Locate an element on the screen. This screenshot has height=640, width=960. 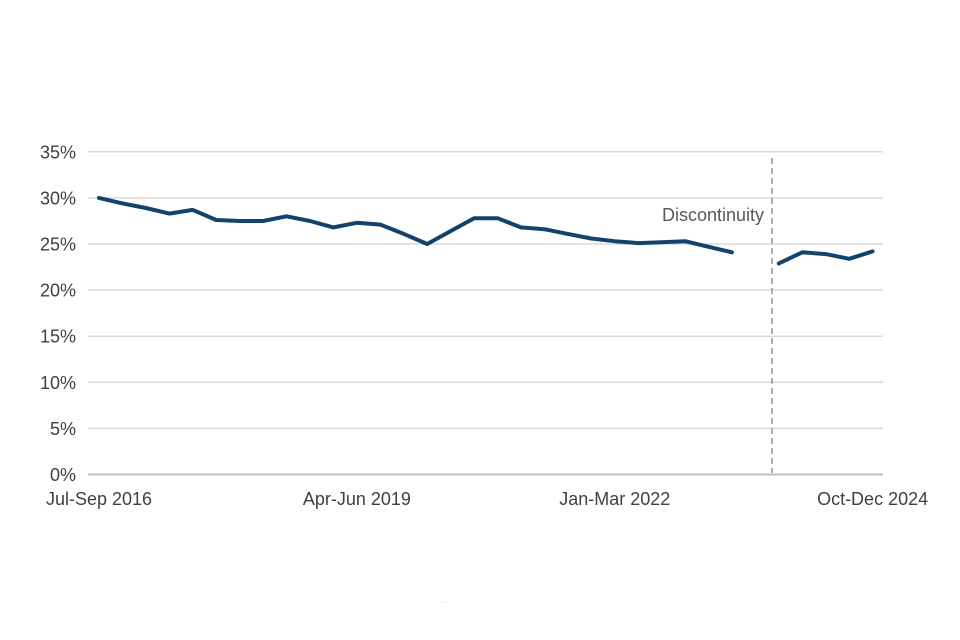
x-tick-label: Apr-Jun 2019 is located at coordinates (357, 499).